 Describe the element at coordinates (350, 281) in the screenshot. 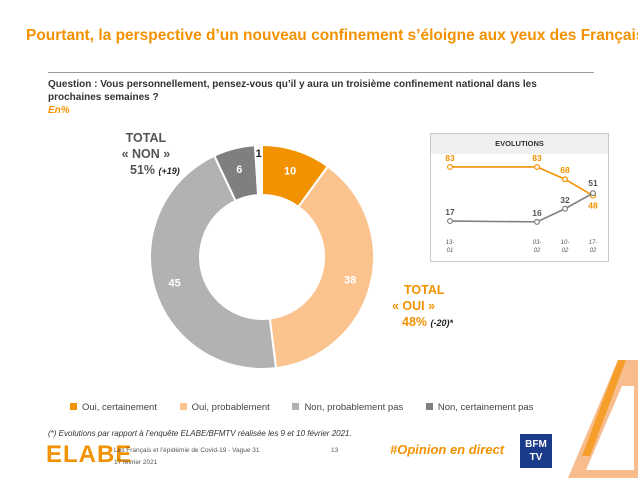

I see `donut-data-label: 38` at that location.